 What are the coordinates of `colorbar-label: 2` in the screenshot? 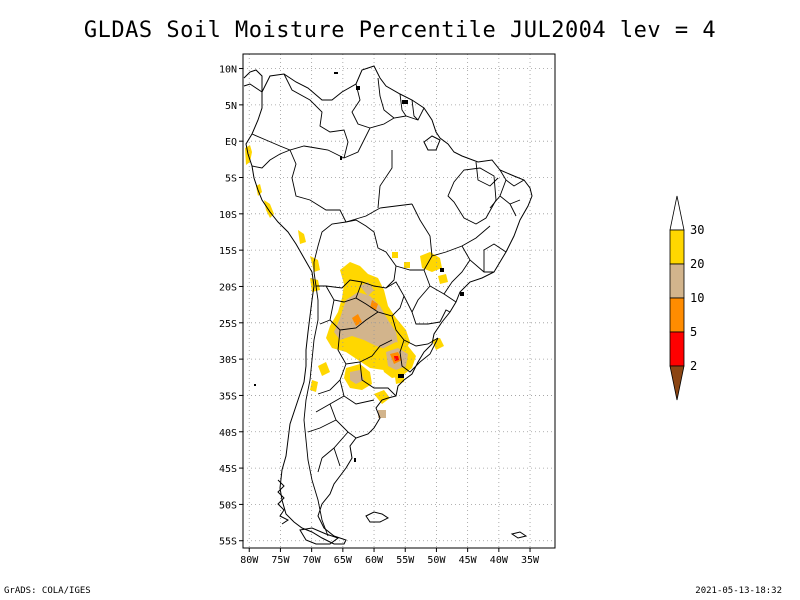 It's located at (693, 366).